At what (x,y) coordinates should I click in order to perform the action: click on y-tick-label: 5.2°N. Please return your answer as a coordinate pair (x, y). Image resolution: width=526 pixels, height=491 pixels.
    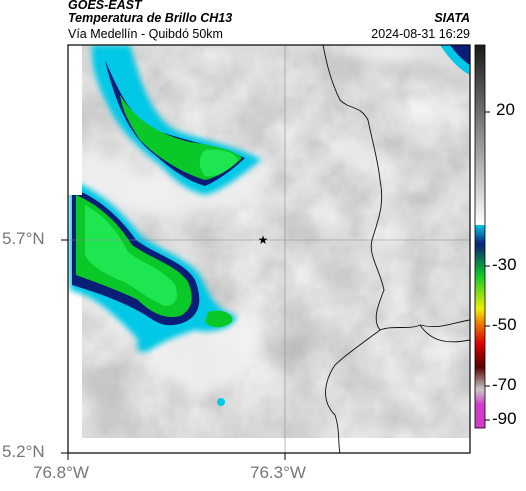
    Looking at the image, I should click on (23, 451).